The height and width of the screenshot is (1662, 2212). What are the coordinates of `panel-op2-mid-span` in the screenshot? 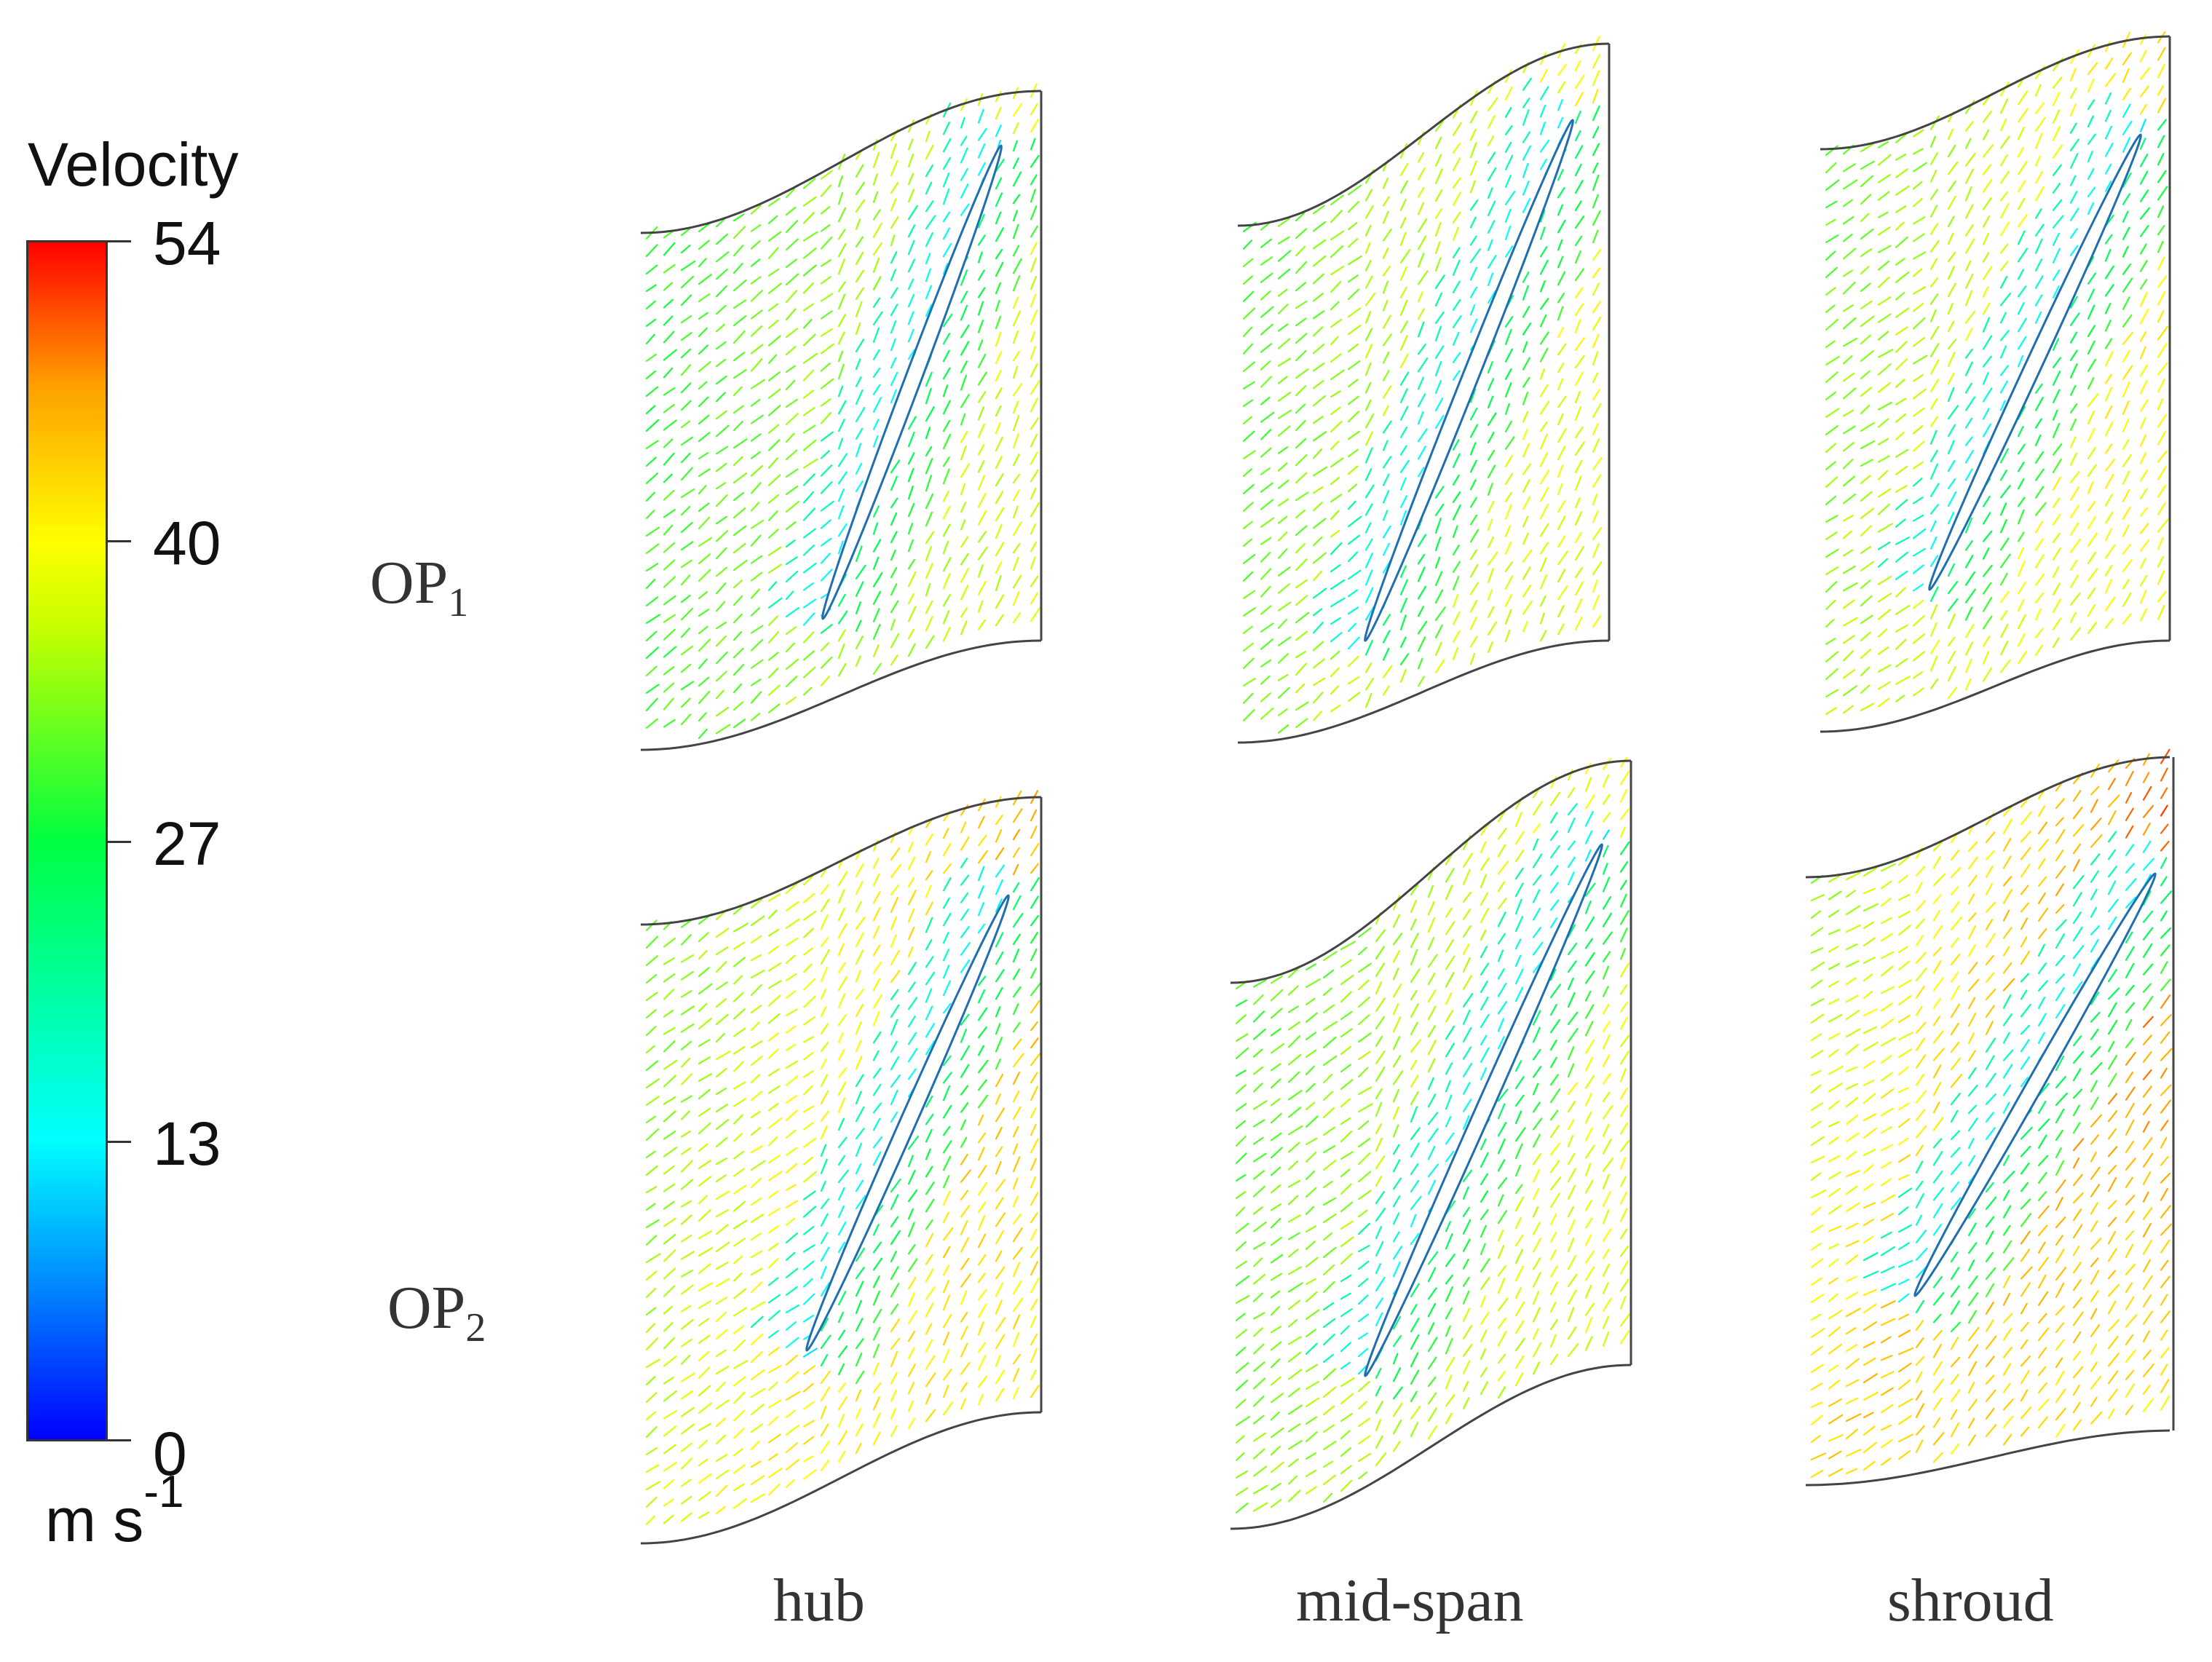 It's located at (1431, 1143).